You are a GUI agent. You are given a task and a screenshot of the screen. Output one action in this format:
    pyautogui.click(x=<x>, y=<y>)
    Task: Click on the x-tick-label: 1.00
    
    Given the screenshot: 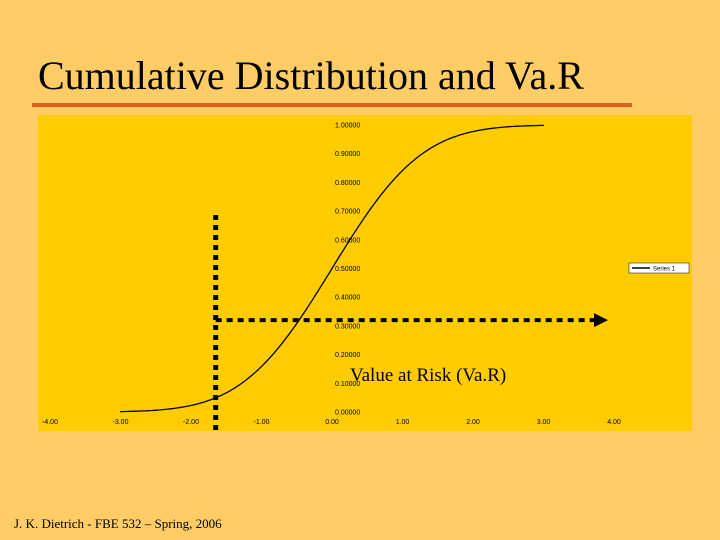 What is the action you would take?
    pyautogui.click(x=403, y=422)
    